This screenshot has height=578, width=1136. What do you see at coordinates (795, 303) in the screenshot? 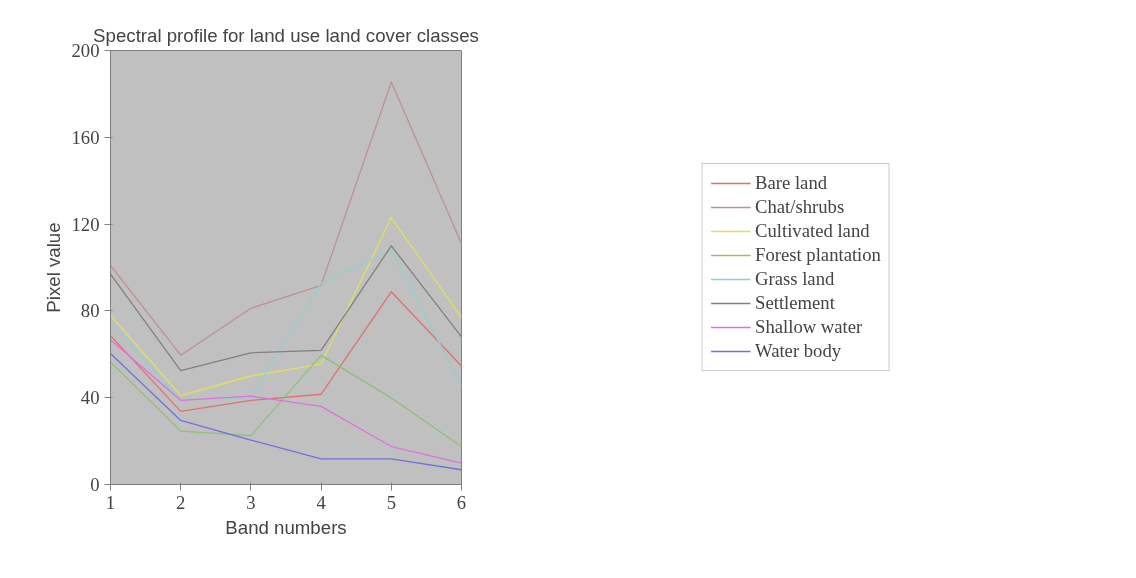
I see `legend-label: Settlement` at bounding box center [795, 303].